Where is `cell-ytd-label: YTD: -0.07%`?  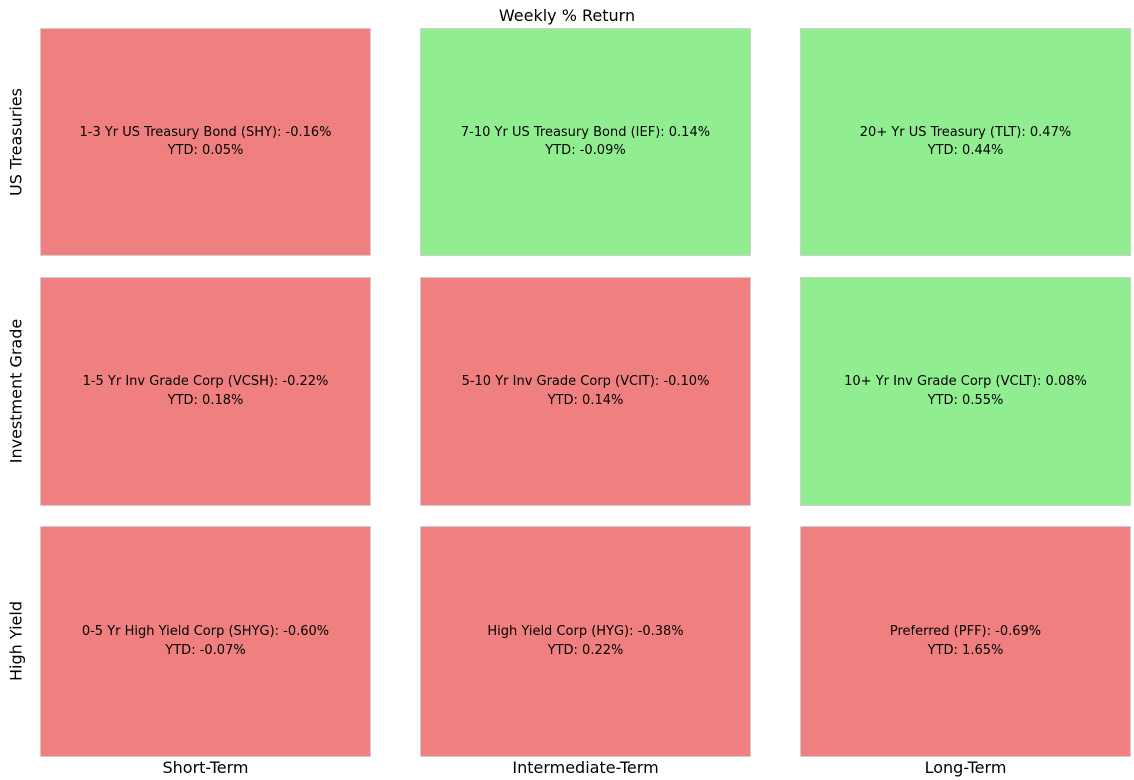 cell-ytd-label: YTD: -0.07% is located at coordinates (205, 650).